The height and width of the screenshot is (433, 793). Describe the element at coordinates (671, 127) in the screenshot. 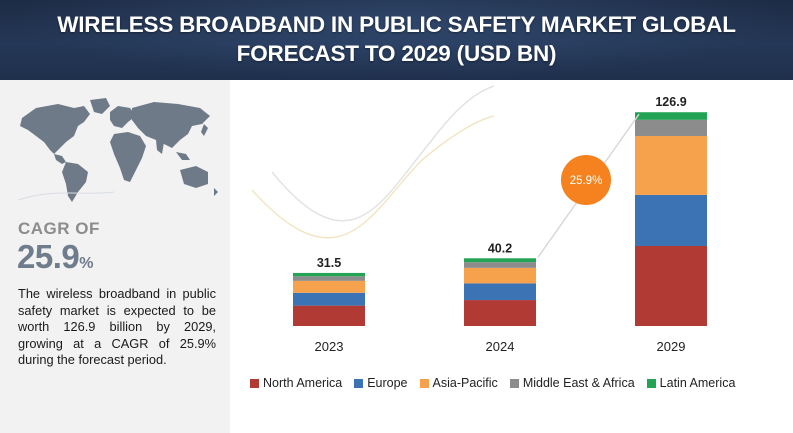

I see `bar-segment-2029-middle-east-africa` at that location.